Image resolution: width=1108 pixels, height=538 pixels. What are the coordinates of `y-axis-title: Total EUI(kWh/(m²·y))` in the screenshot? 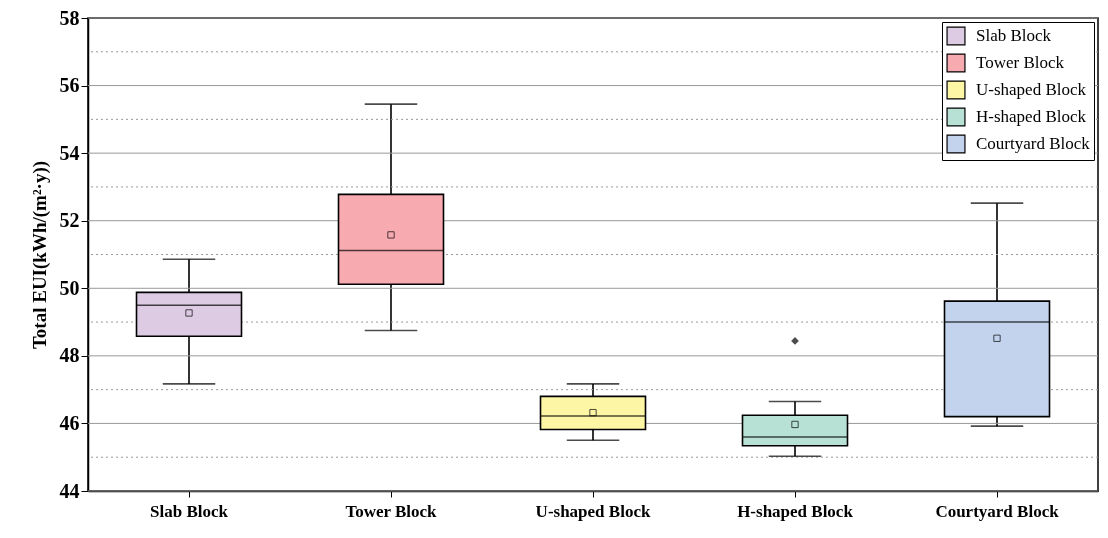 It's located at (39, 255).